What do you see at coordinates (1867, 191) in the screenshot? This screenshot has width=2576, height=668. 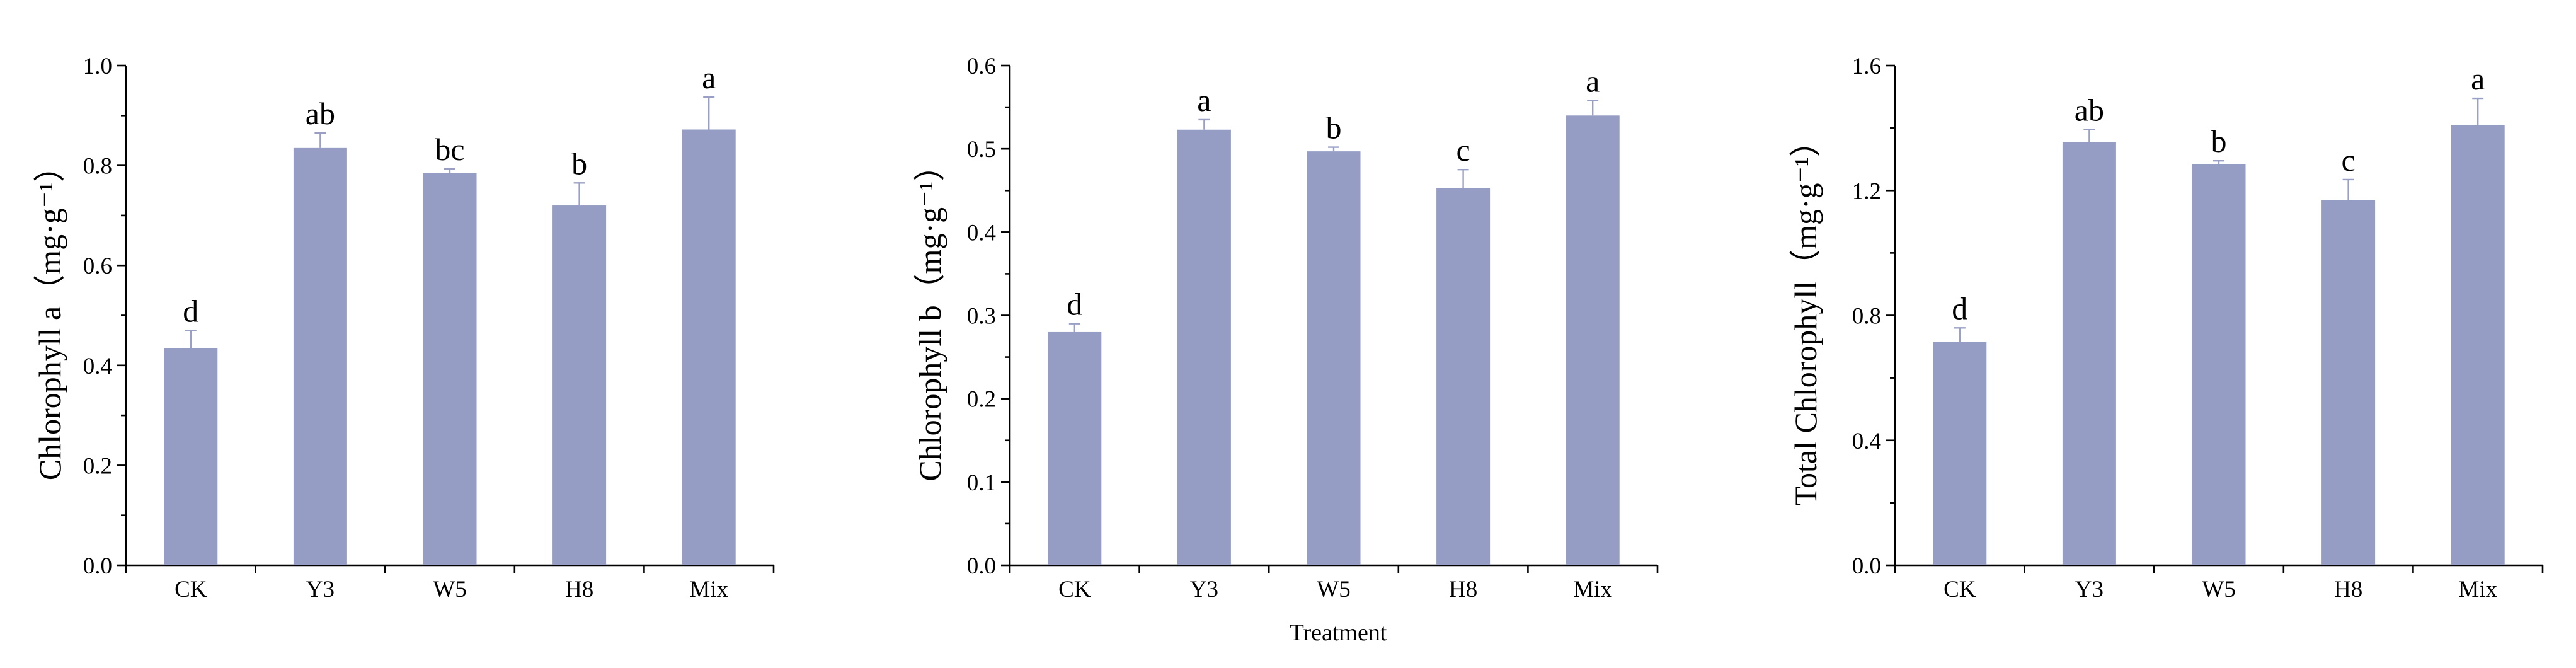 I see `y-tick-label: 1.2` at bounding box center [1867, 191].